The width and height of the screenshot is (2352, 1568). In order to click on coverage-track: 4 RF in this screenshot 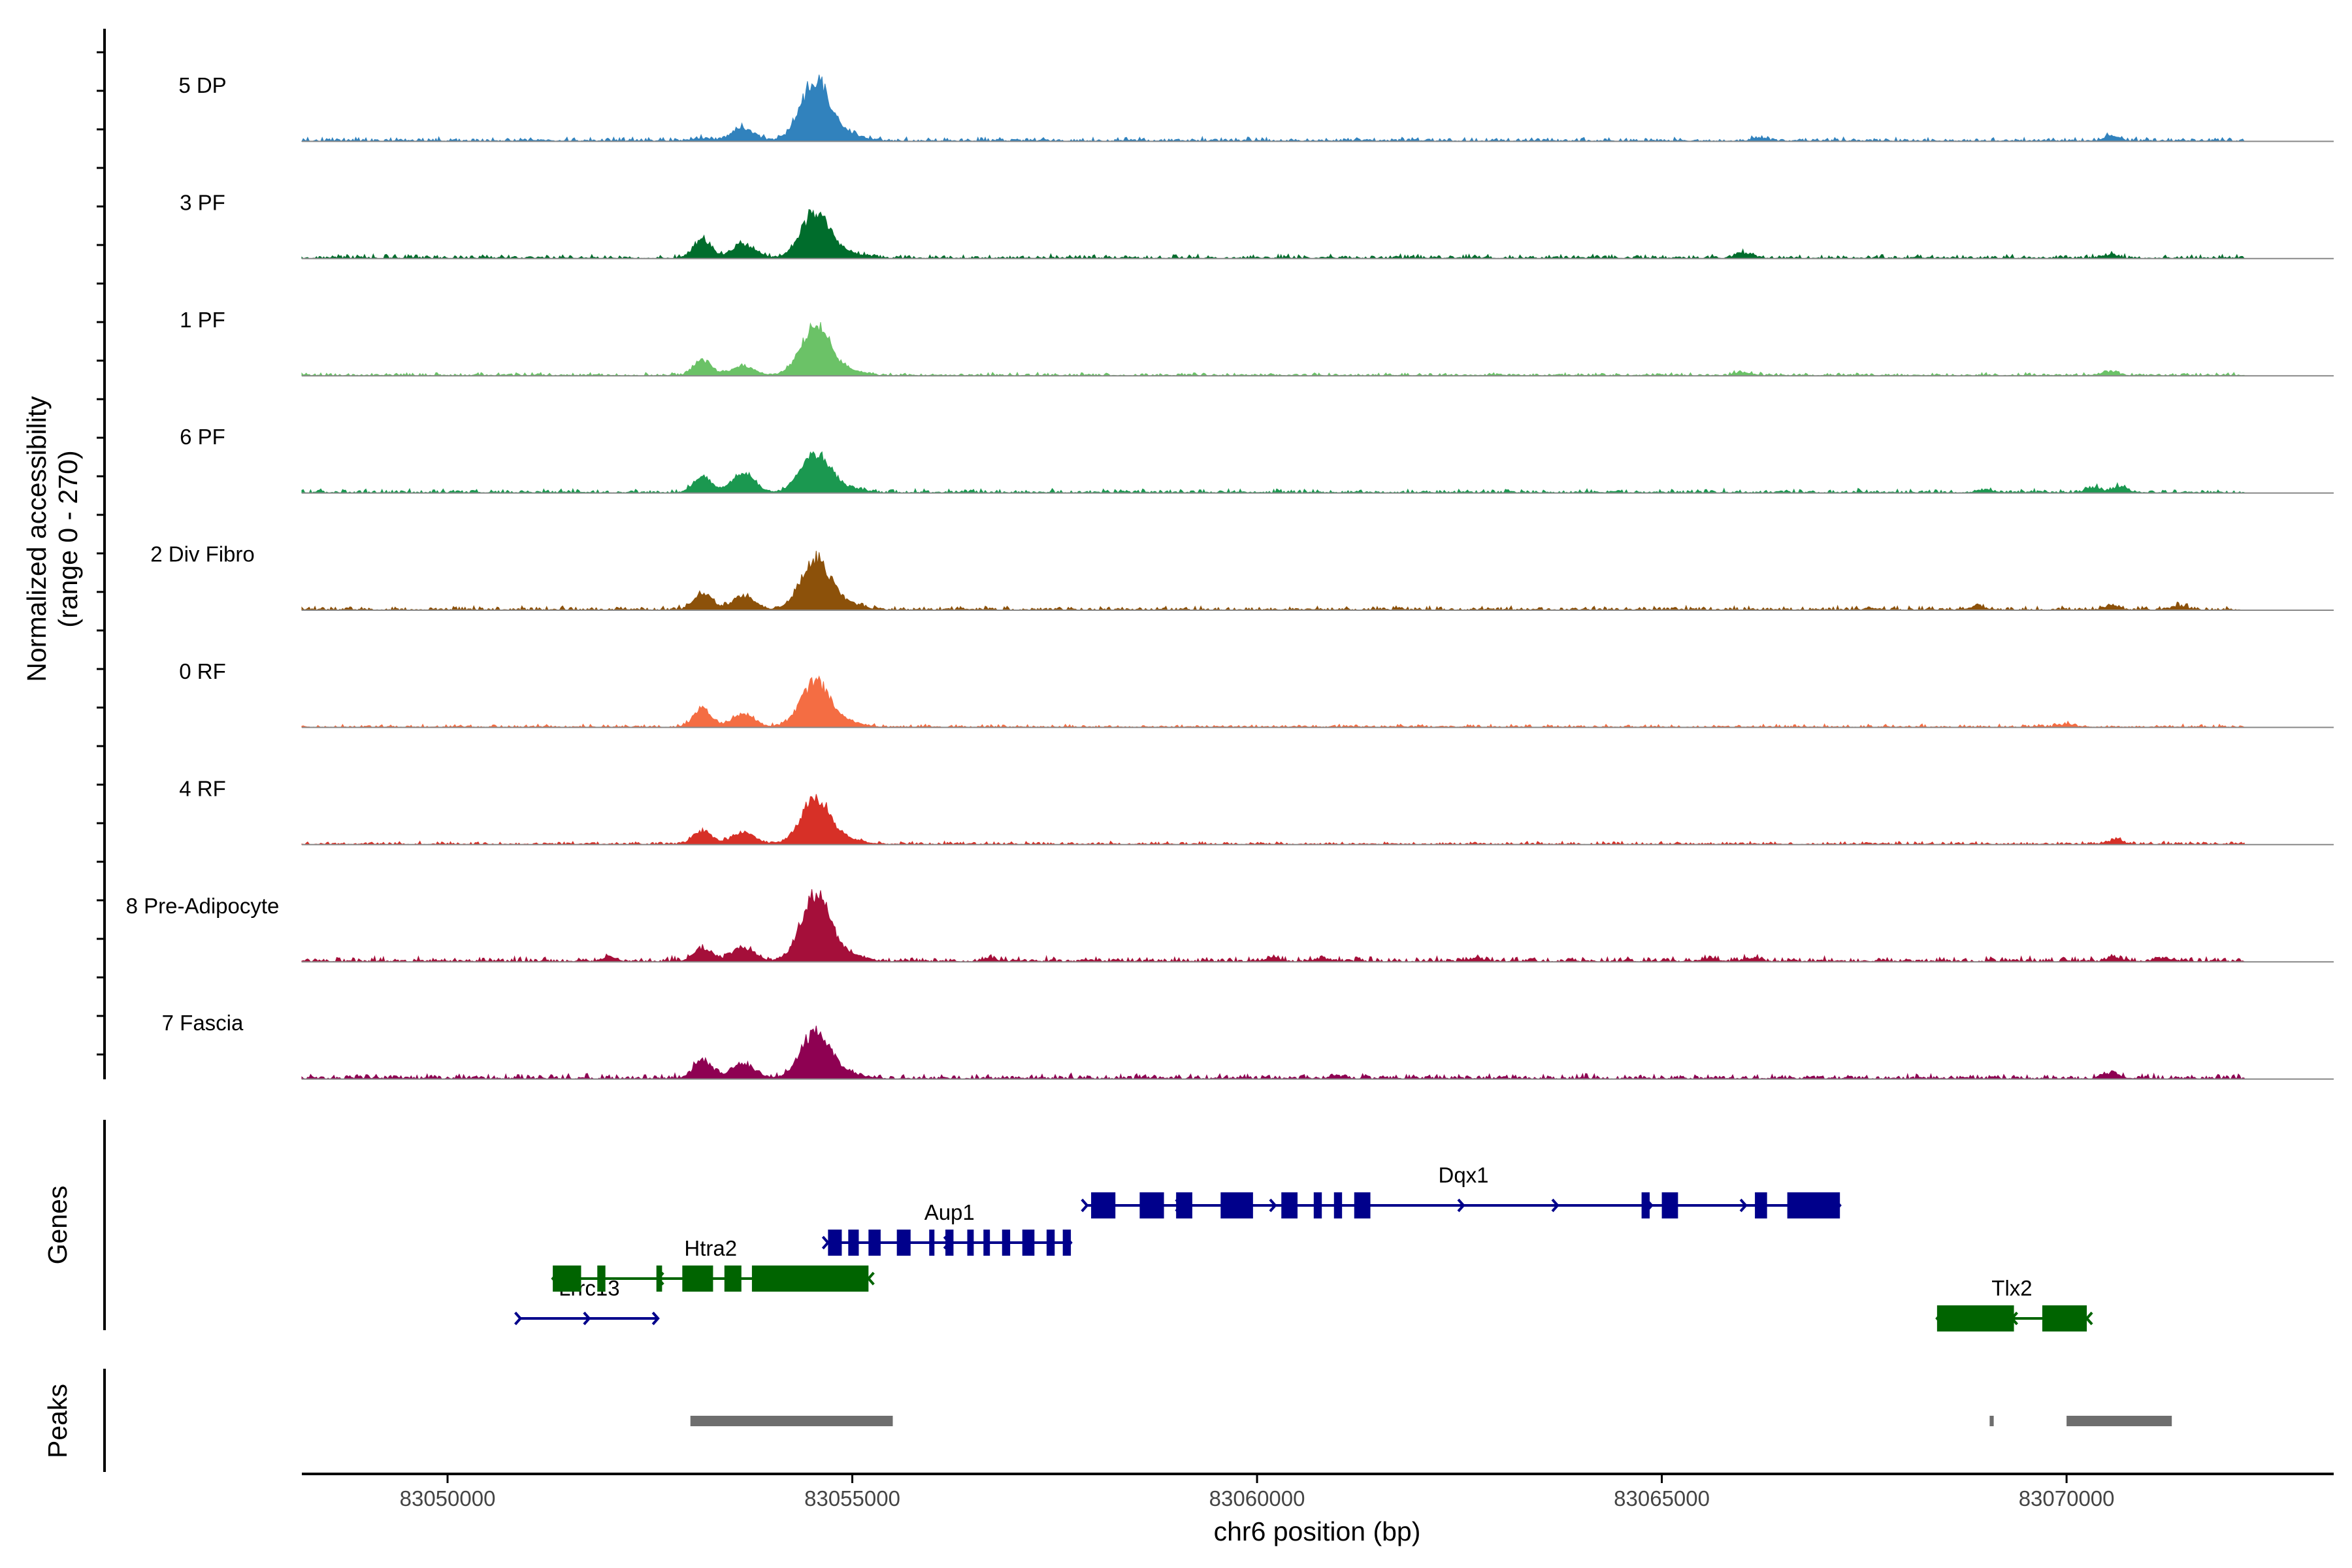, I will do `click(1256, 810)`.